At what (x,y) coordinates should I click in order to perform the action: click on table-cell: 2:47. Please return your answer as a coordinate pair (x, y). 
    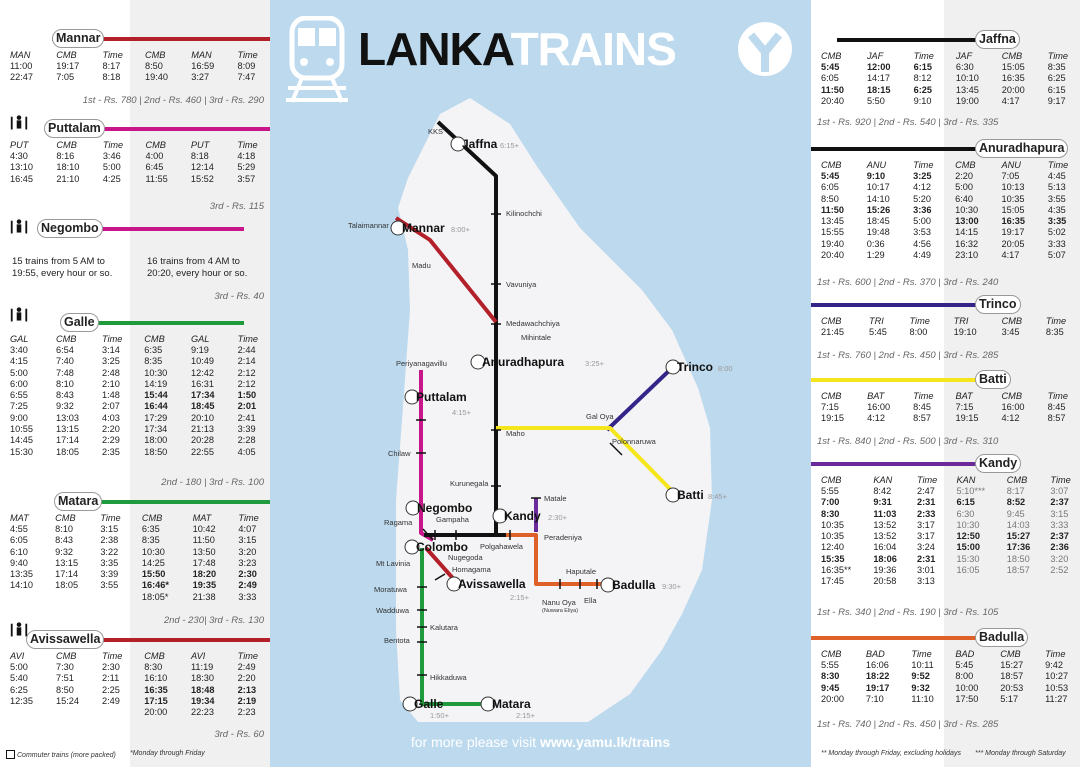
    Looking at the image, I should click on (925, 491).